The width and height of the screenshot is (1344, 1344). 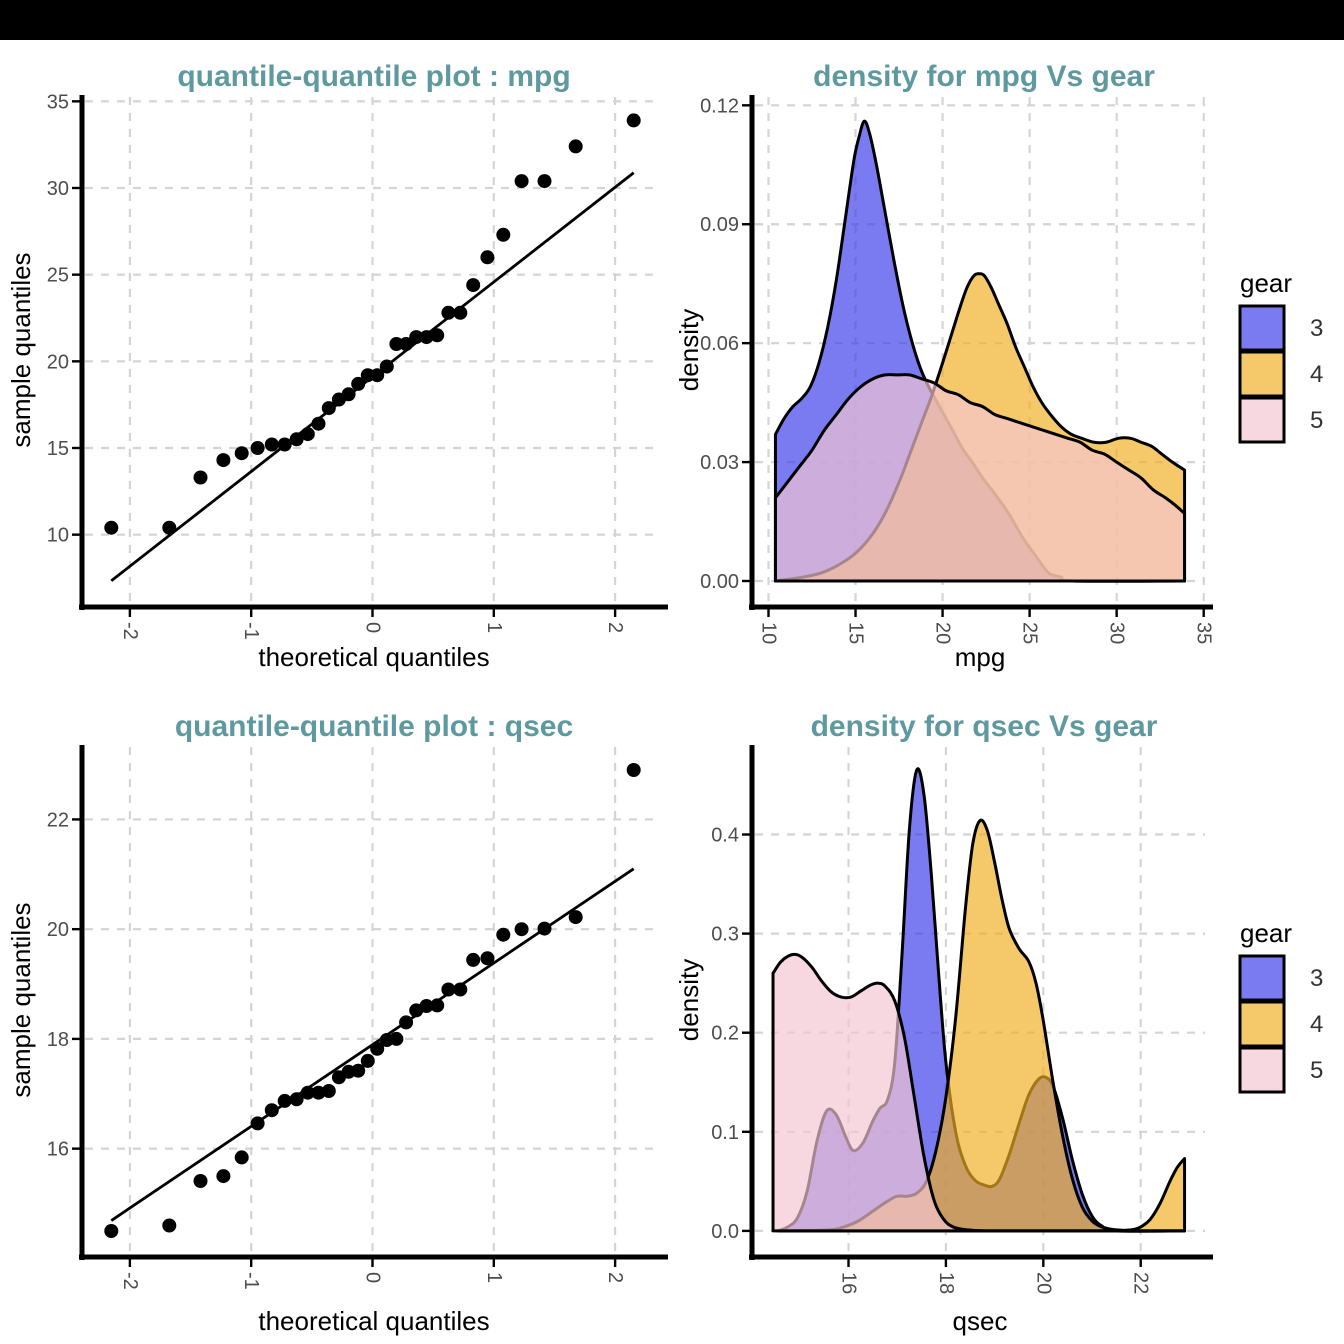 What do you see at coordinates (719, 106) in the screenshot?
I see `svg-text: 0.12` at bounding box center [719, 106].